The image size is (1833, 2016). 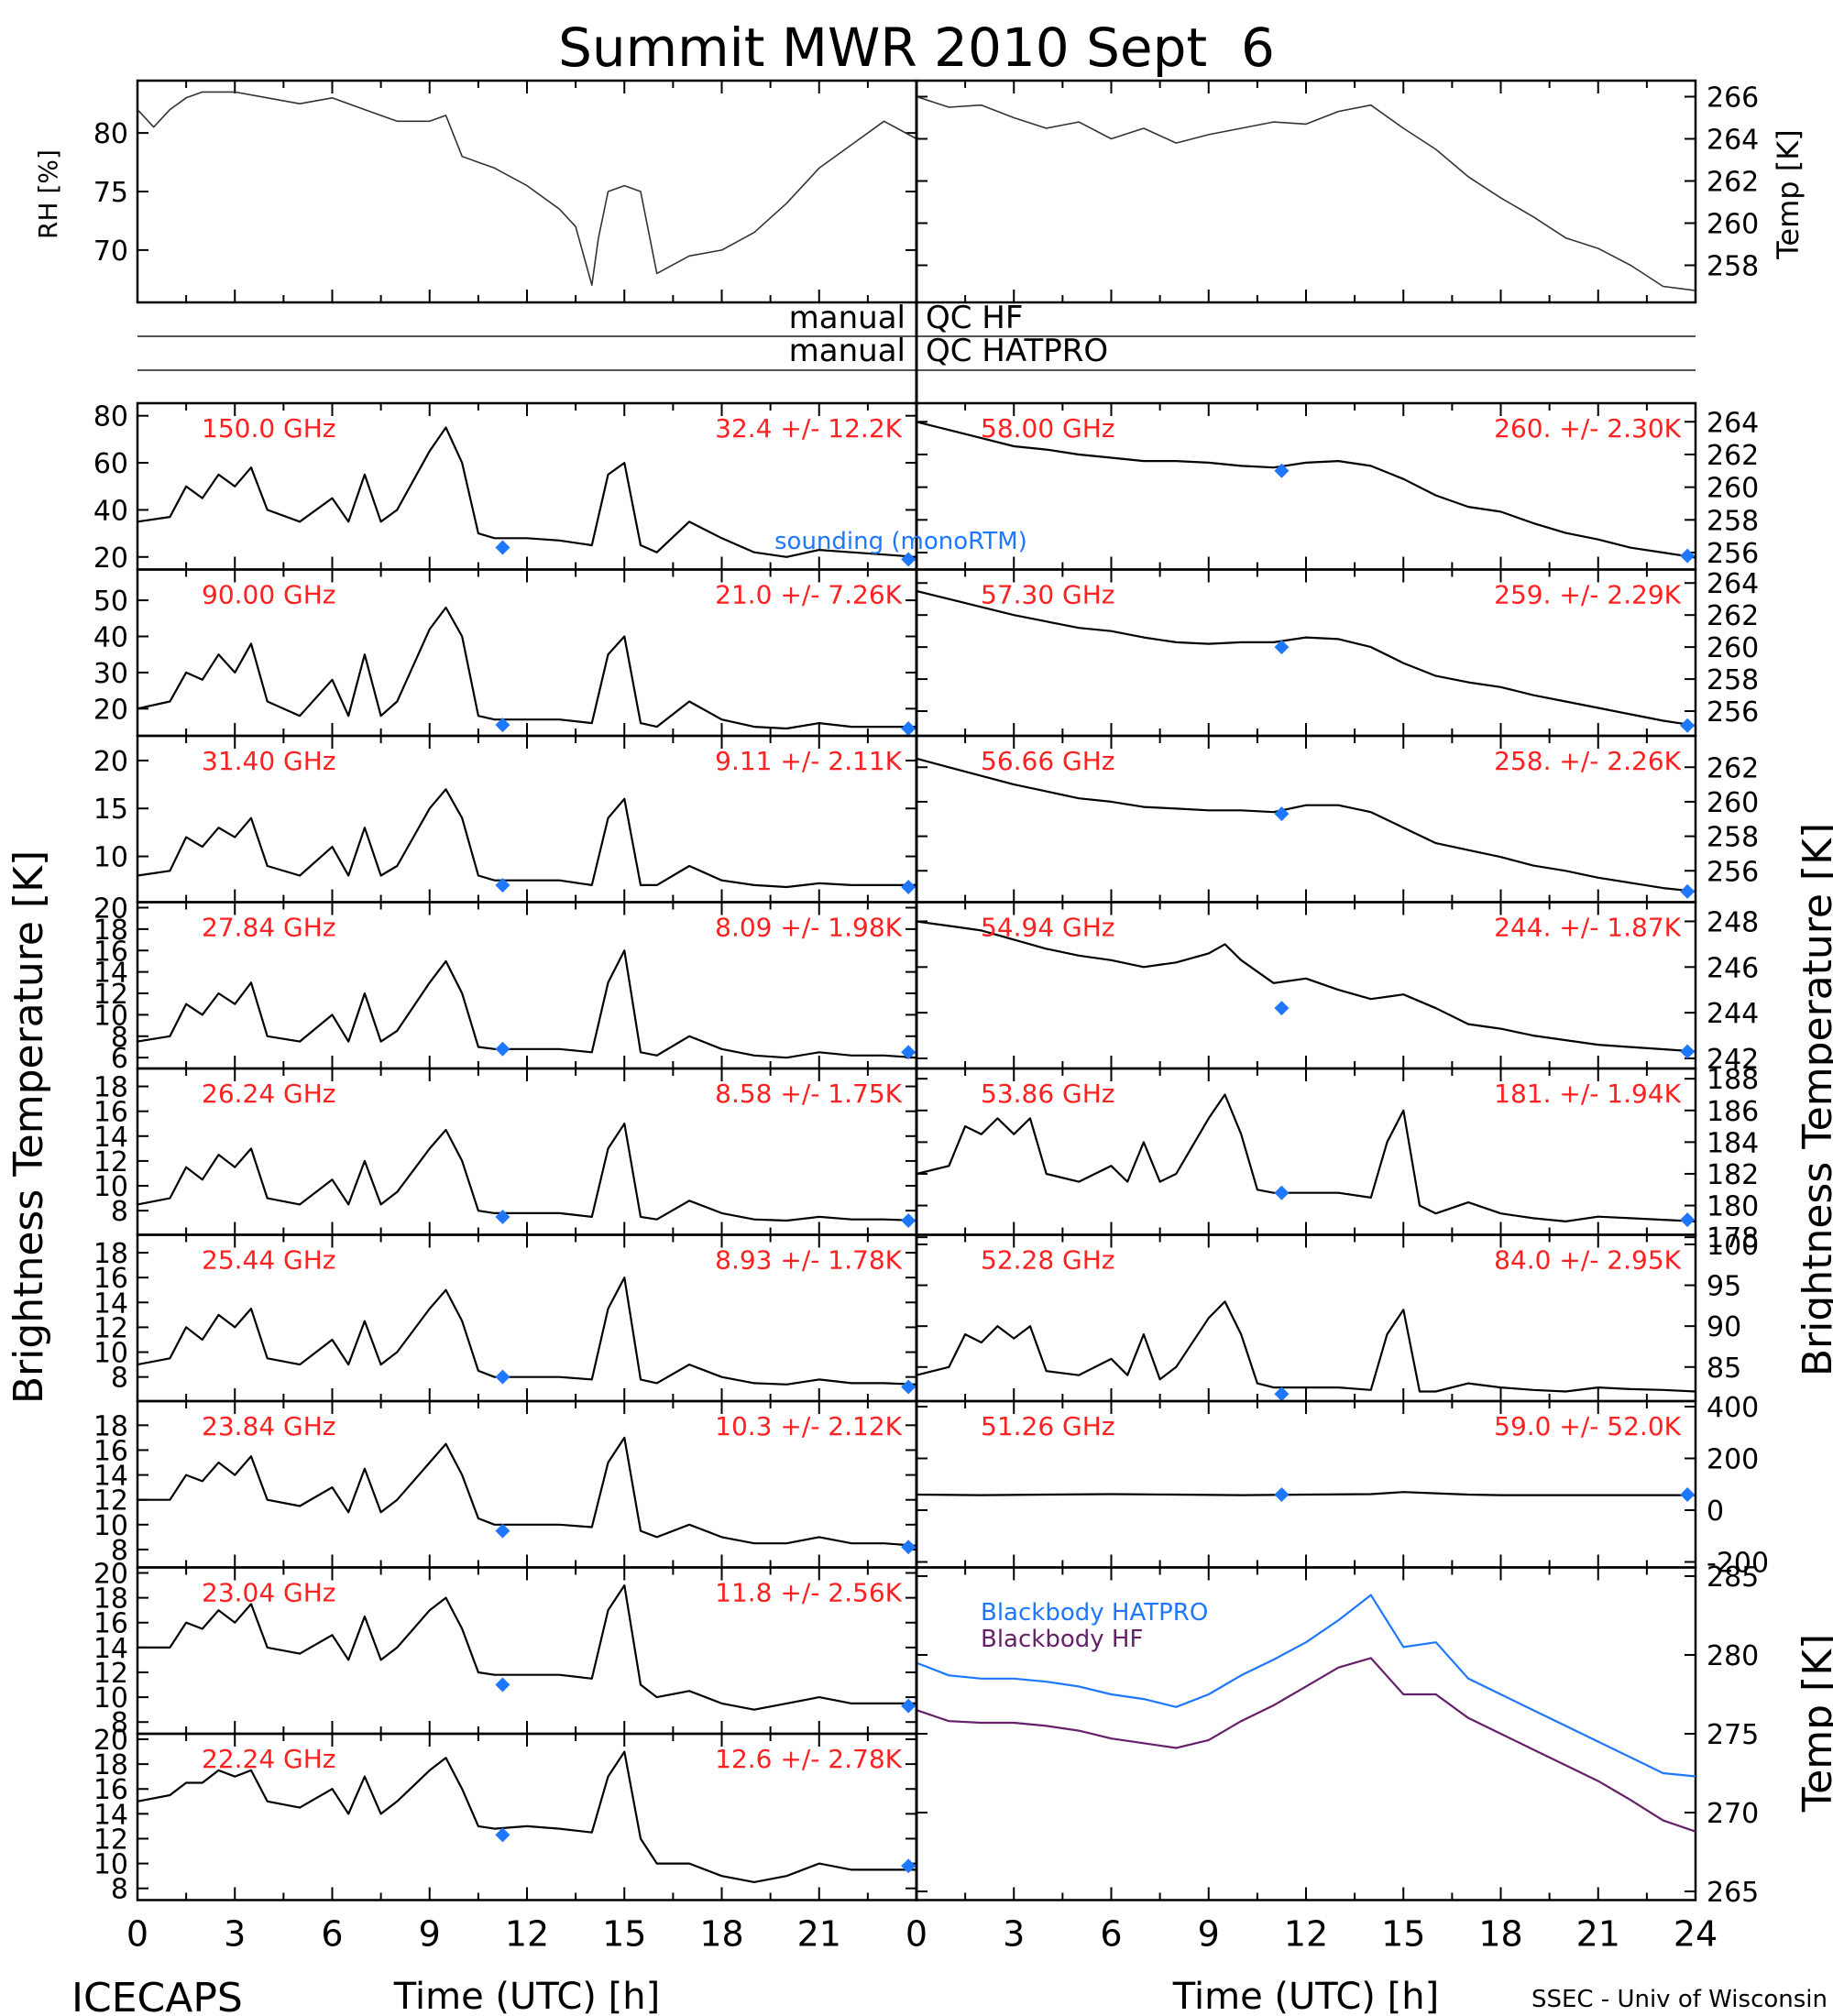 What do you see at coordinates (1733, 803) in the screenshot?
I see `ytick-label: 260` at bounding box center [1733, 803].